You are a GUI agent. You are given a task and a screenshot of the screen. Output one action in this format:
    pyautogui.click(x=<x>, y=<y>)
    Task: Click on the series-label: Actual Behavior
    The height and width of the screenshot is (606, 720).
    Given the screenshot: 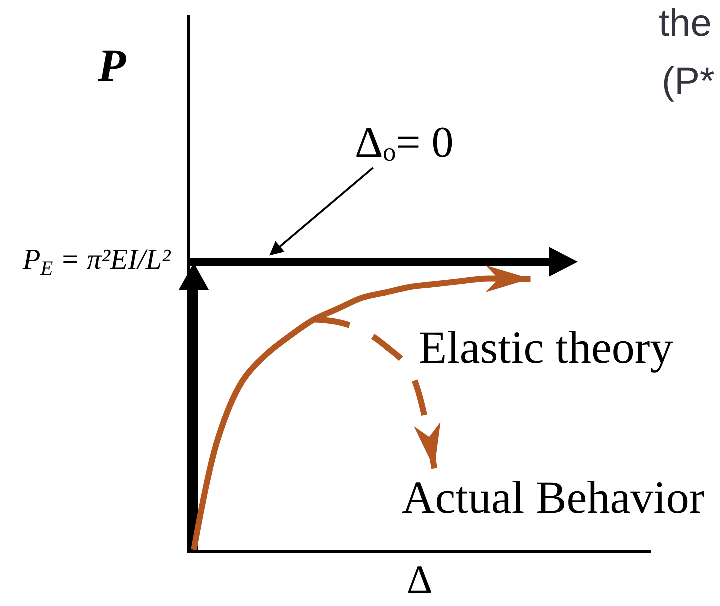 What is the action you would take?
    pyautogui.click(x=553, y=497)
    